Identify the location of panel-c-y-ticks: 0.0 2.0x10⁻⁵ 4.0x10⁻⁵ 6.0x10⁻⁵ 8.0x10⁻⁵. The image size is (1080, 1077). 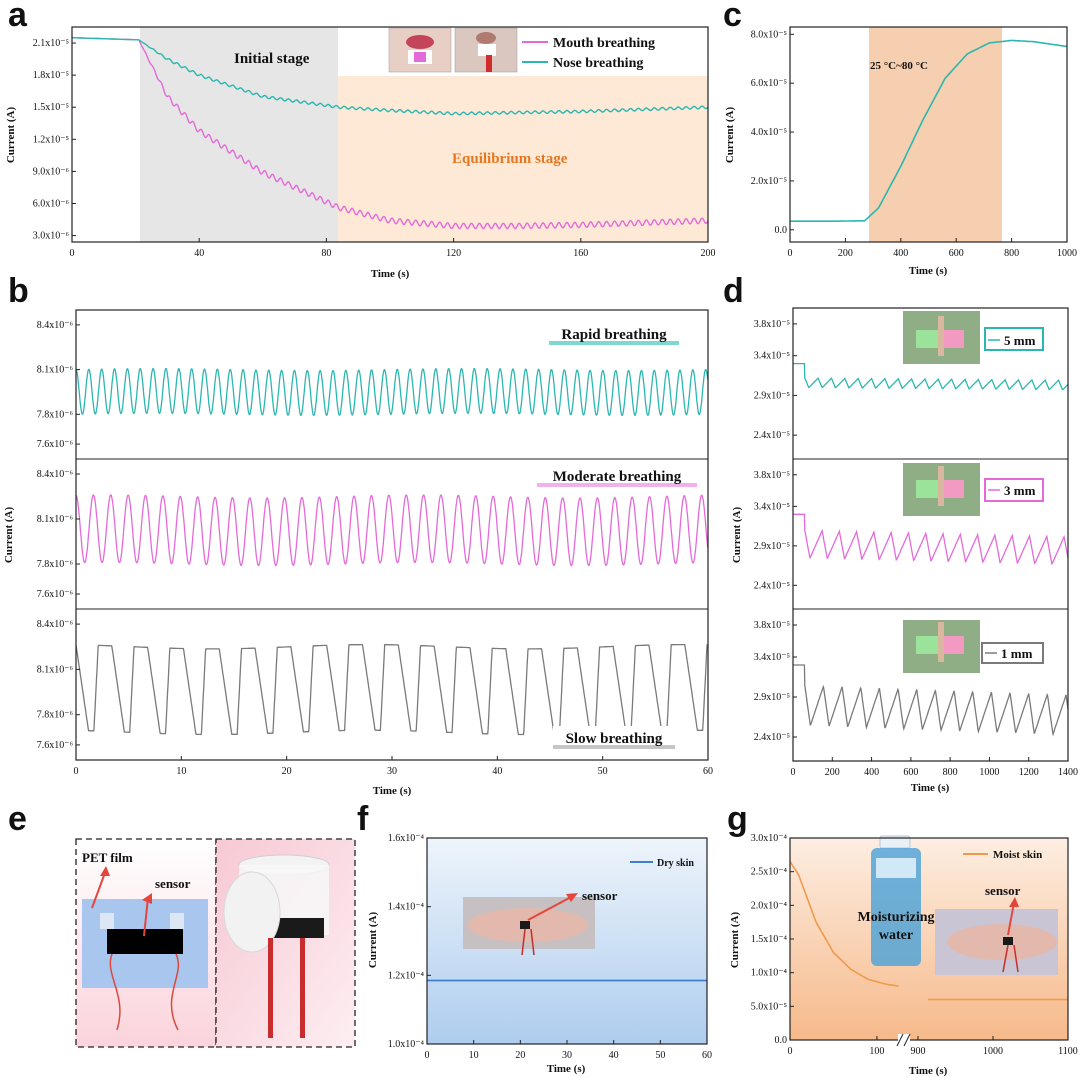
(772, 132).